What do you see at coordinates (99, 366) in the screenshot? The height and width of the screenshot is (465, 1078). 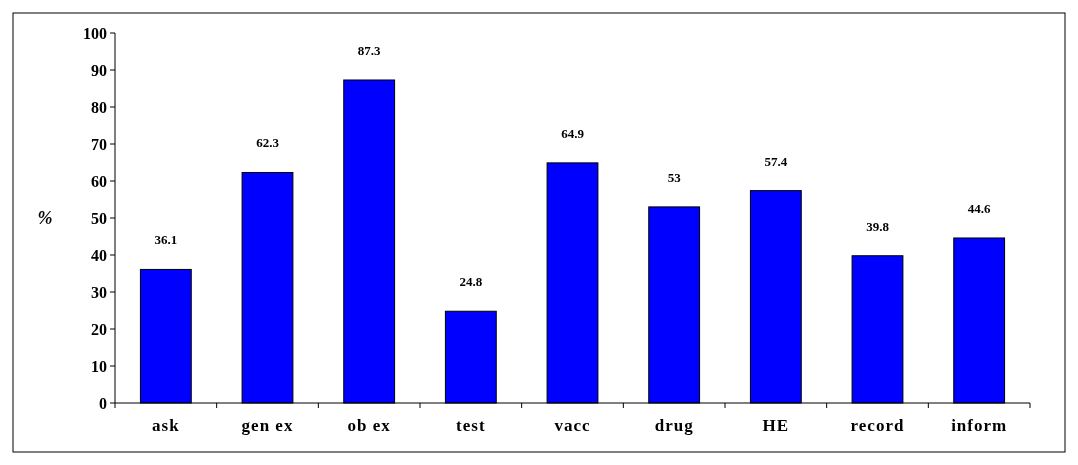 I see `y-tick-label: 10` at bounding box center [99, 366].